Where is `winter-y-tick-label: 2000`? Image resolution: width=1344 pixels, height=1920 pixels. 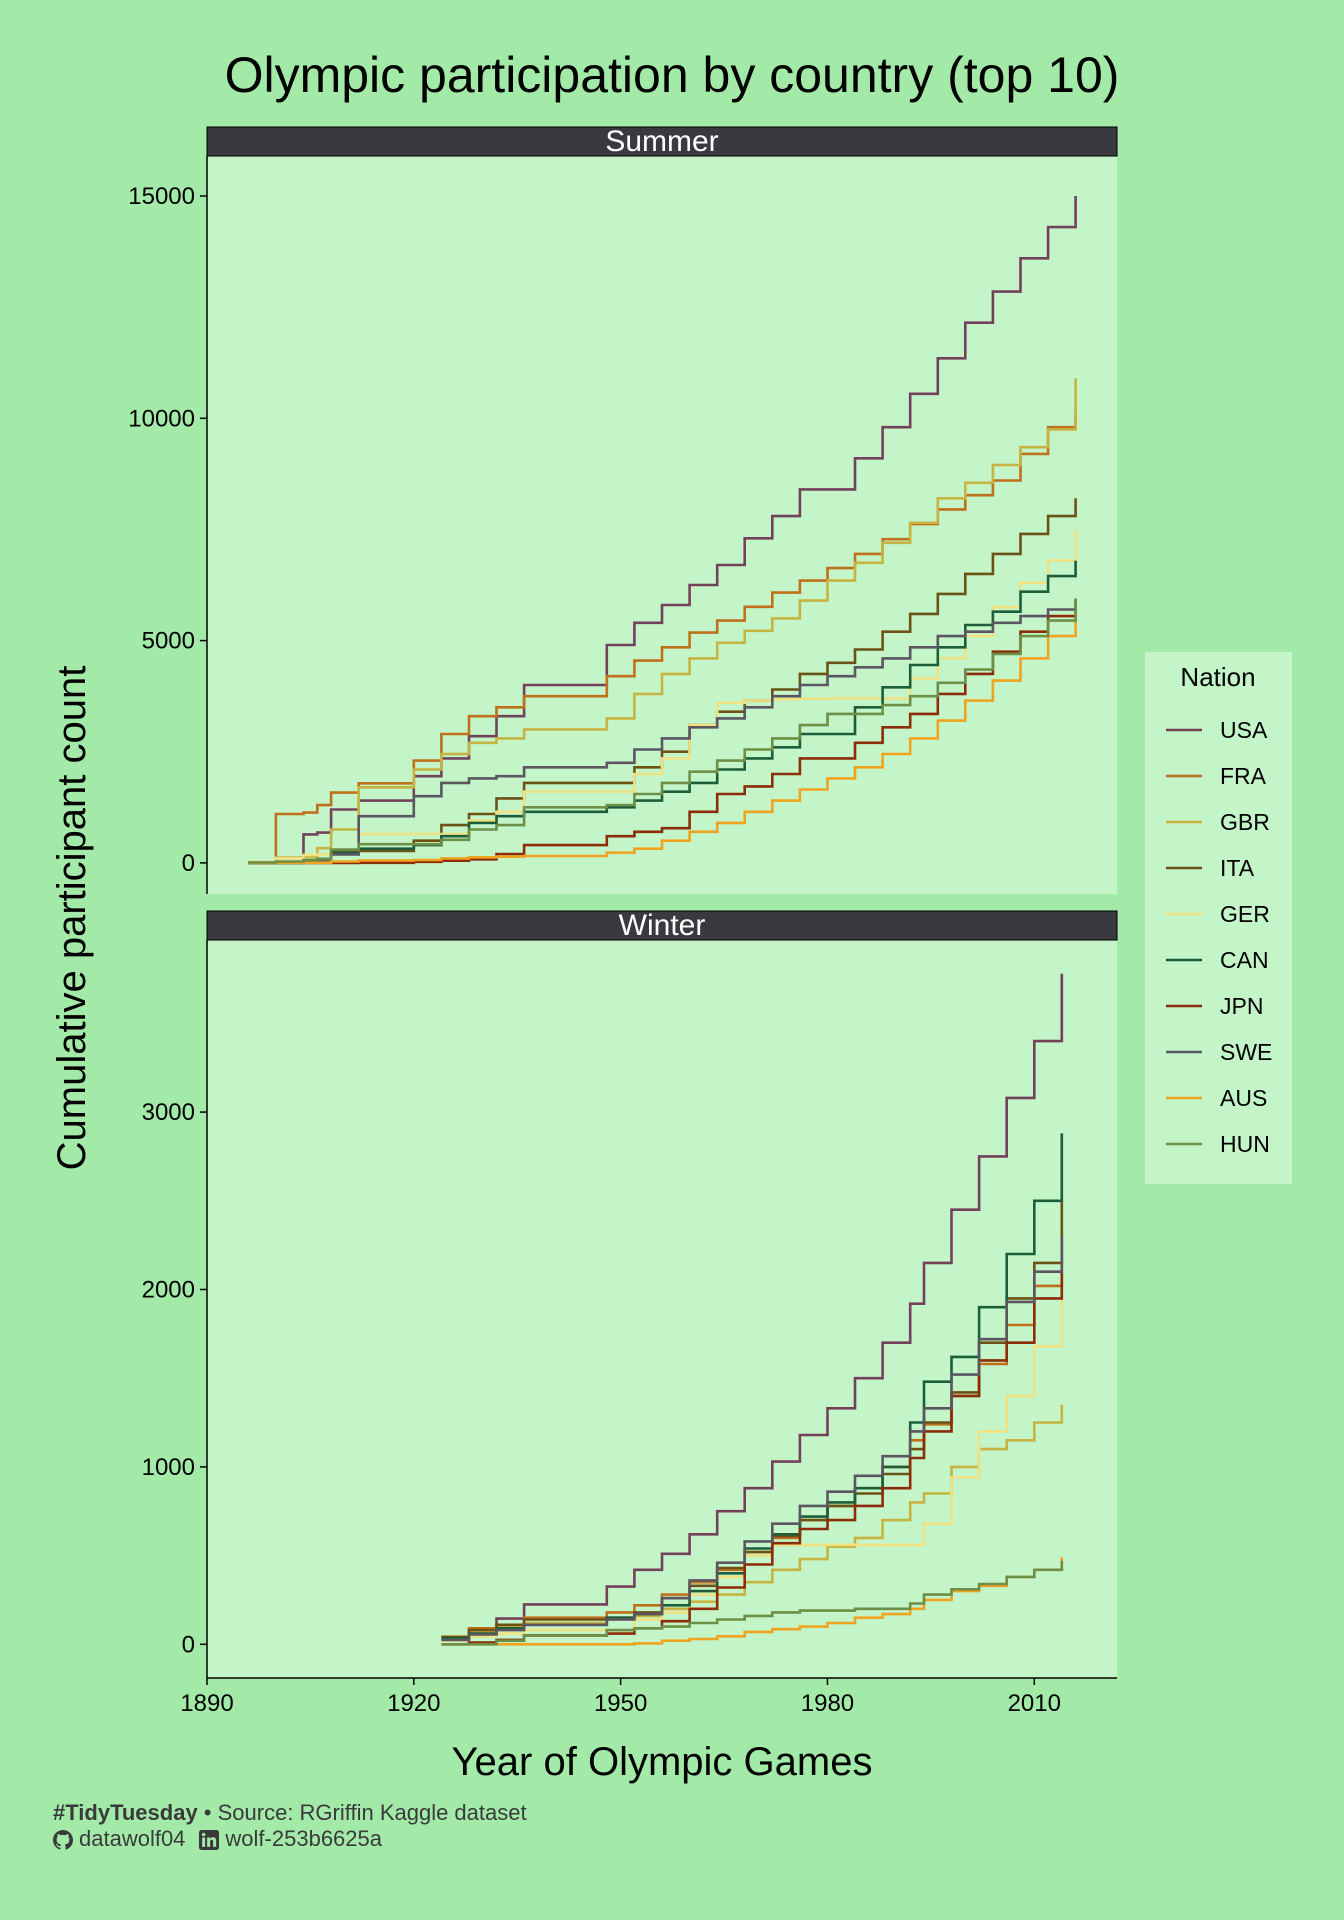
winter-y-tick-label: 2000 is located at coordinates (168, 1289).